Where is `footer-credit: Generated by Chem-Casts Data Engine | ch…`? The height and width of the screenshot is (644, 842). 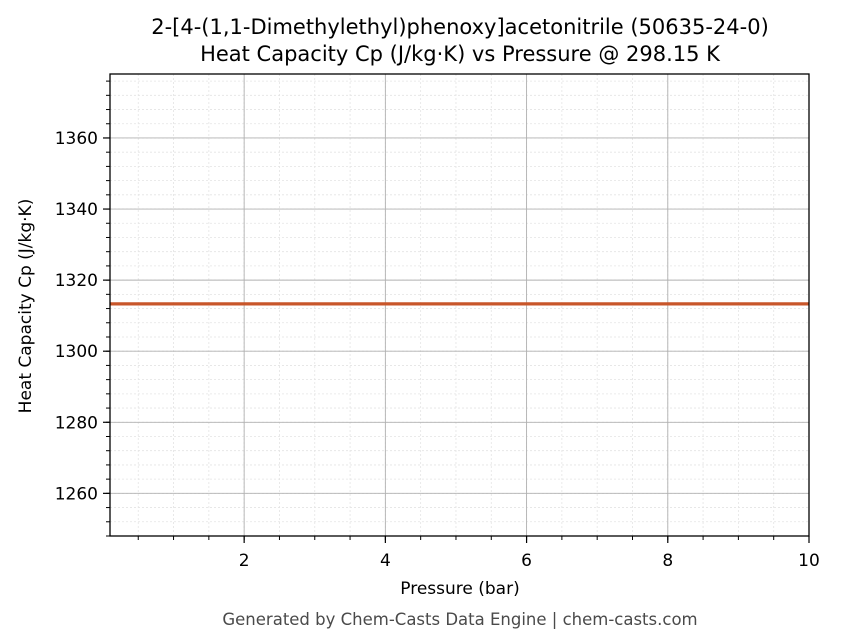 footer-credit: Generated by Chem-Casts Data Engine | ch… is located at coordinates (459, 619).